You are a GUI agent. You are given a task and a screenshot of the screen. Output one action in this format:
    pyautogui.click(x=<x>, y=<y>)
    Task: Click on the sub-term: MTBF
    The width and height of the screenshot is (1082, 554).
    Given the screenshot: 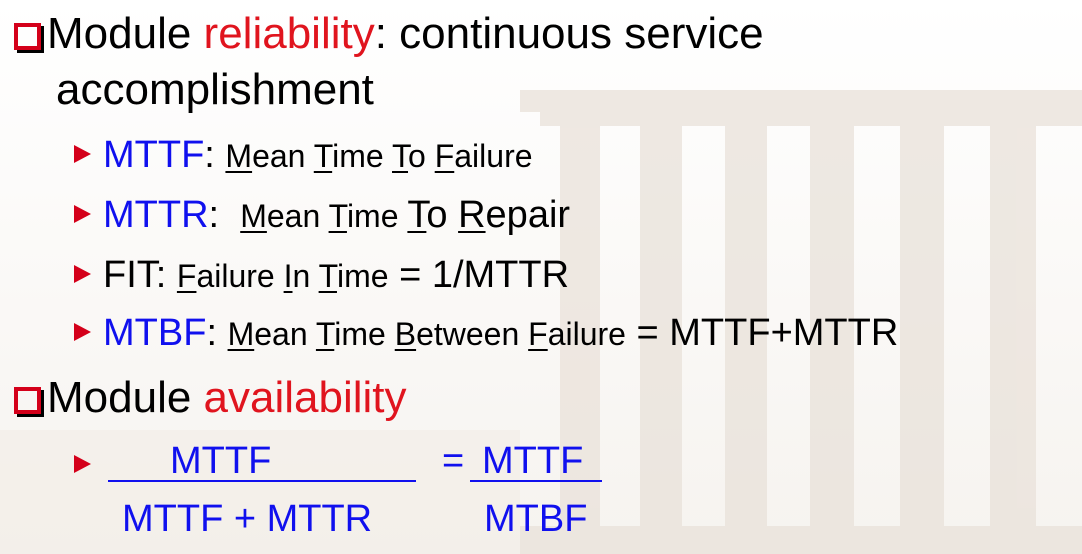 What is the action you would take?
    pyautogui.click(x=155, y=333)
    